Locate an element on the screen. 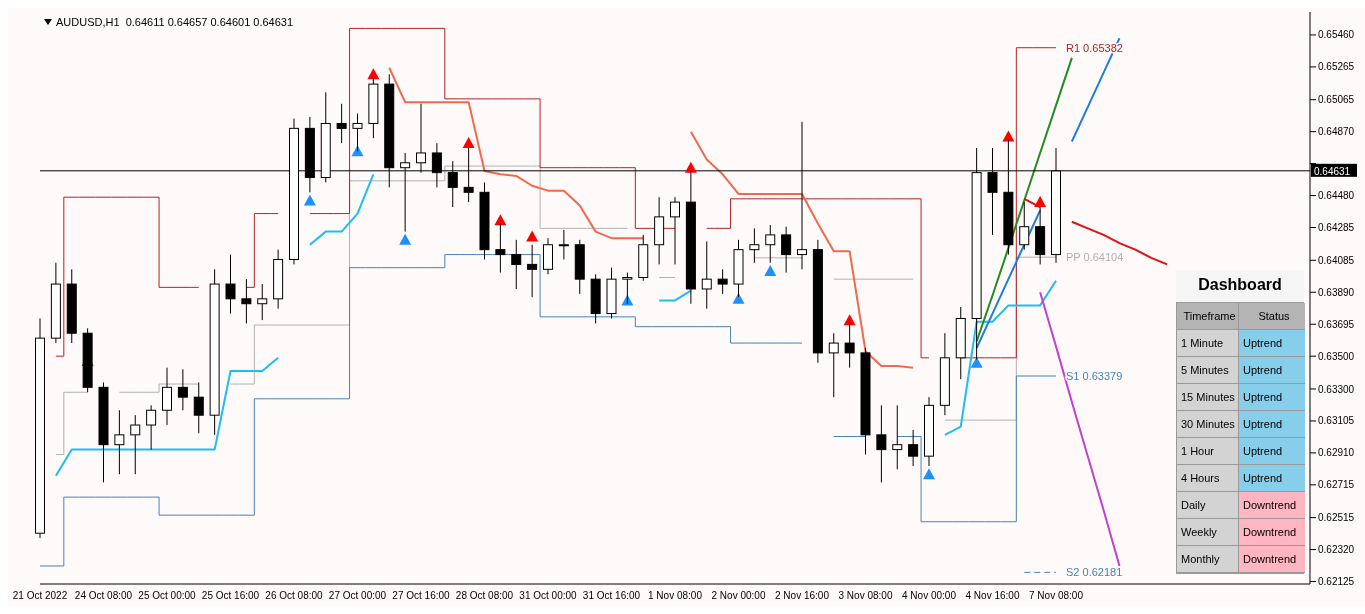 The height and width of the screenshot is (614, 1365). x-tick-label: 27 Oct 16:00 is located at coordinates (421, 596).